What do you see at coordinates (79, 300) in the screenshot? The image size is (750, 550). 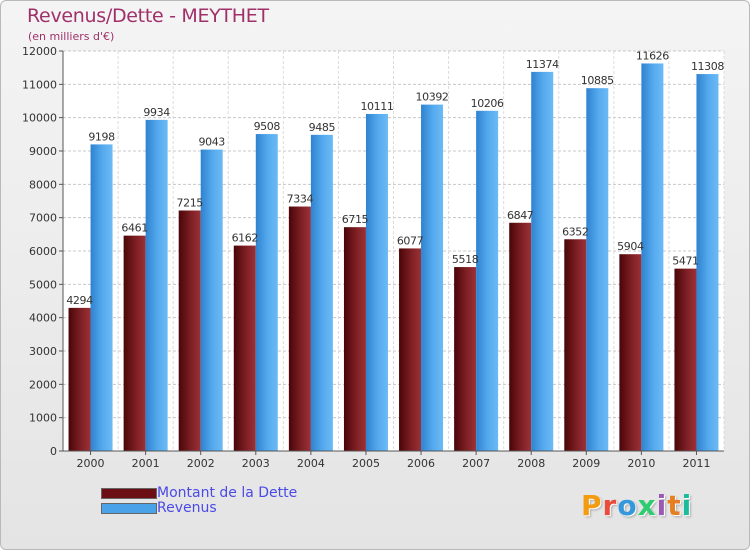 I see `data-label-debt: 4294` at bounding box center [79, 300].